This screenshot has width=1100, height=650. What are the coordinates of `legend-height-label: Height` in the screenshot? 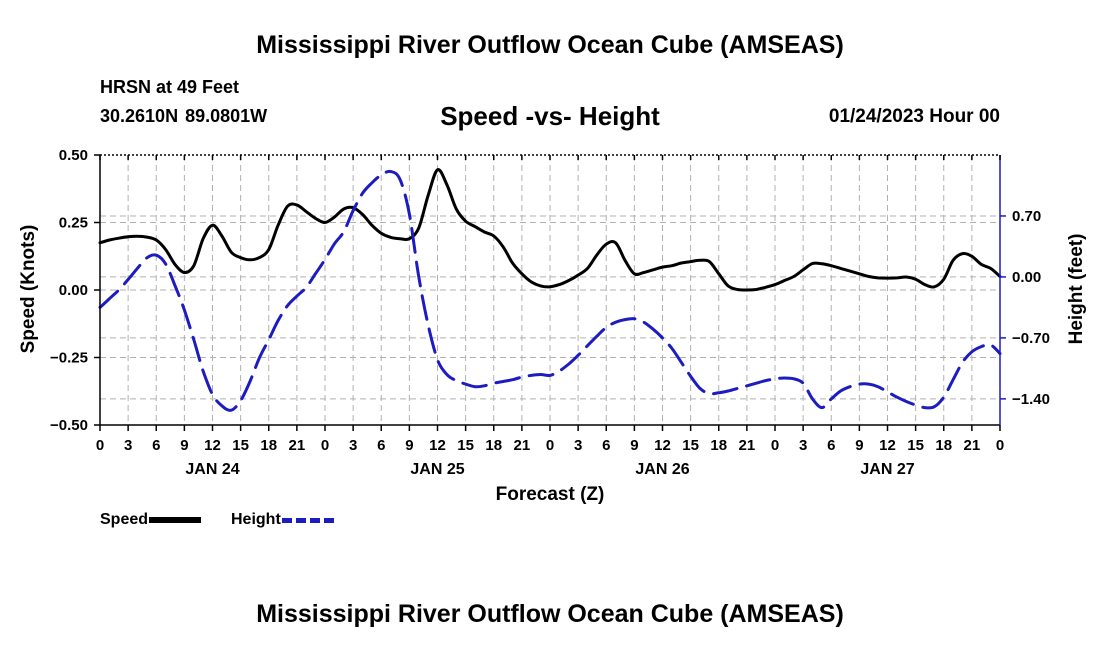 It's located at (256, 519).